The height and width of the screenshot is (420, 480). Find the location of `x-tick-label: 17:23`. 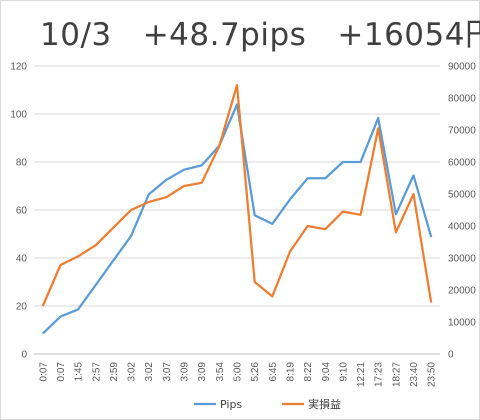

x-tick-label: 17:23 is located at coordinates (379, 374).